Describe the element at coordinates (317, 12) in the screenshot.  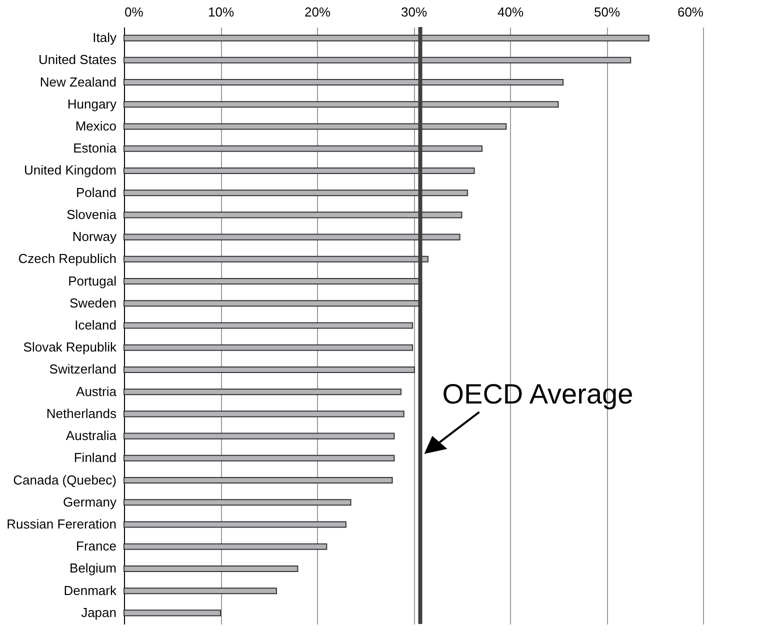
I see `x-tick-label: 20%` at that location.